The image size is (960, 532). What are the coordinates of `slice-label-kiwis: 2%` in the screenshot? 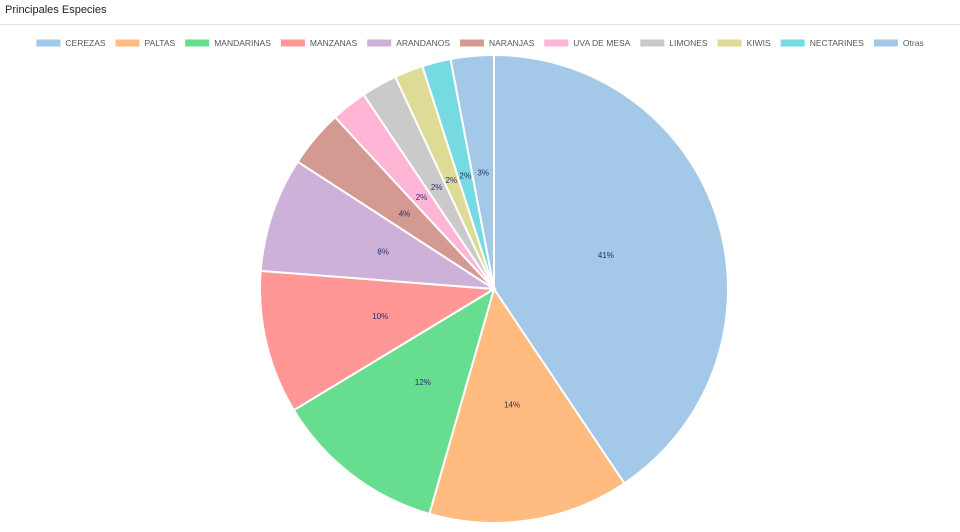 It's located at (452, 180).